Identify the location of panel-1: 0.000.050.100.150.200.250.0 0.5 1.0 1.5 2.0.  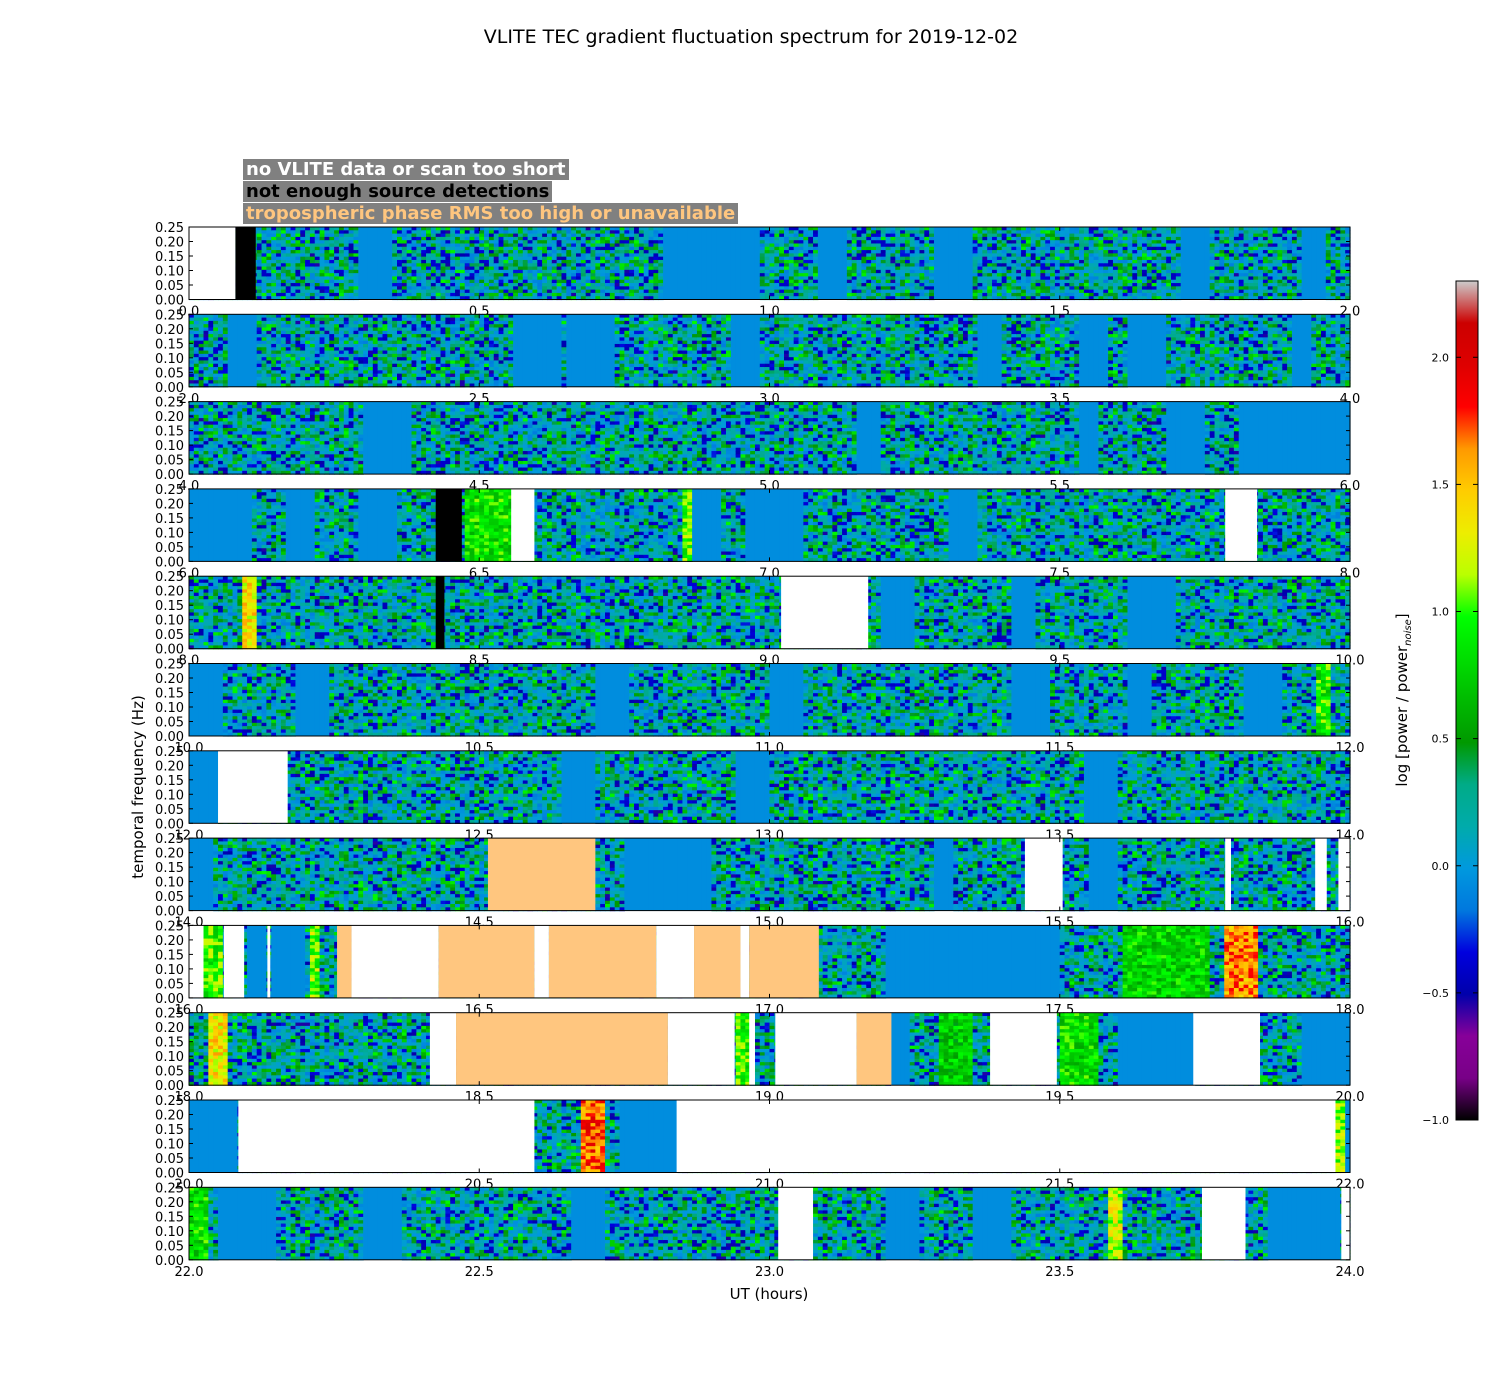
(757, 270).